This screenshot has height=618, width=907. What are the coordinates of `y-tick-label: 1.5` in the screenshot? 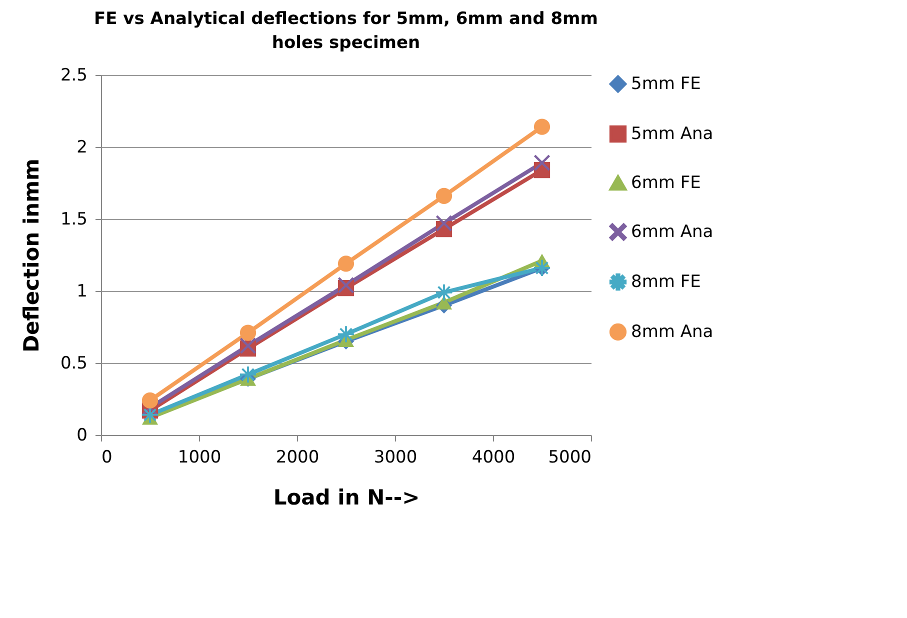 It's located at (74, 220).